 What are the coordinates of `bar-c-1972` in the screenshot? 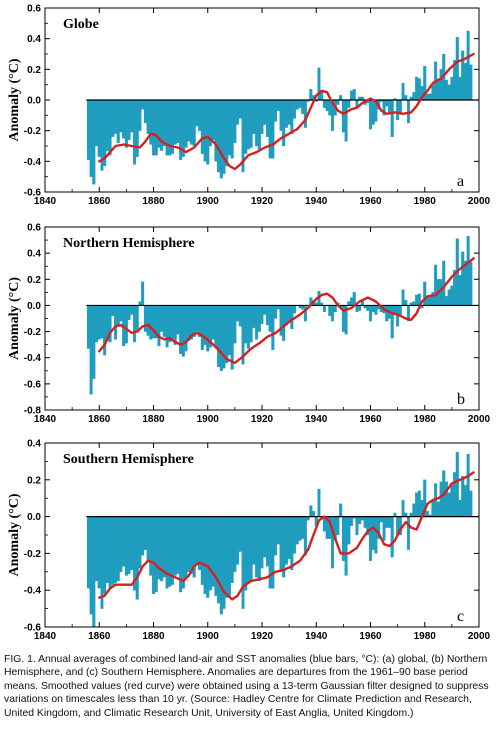 It's located at (403, 508).